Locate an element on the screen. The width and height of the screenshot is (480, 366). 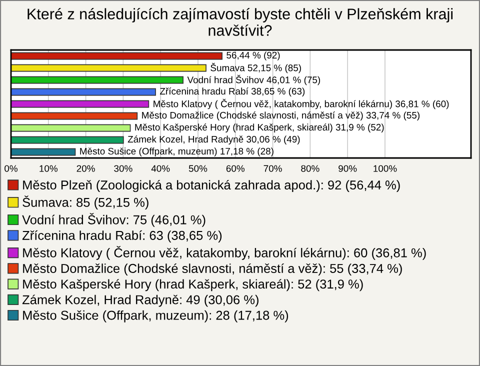
legend-label: Město Kašperské Hory (hrad Kašperk, skiareál): 52 (31,9 %) is located at coordinates (193, 285).